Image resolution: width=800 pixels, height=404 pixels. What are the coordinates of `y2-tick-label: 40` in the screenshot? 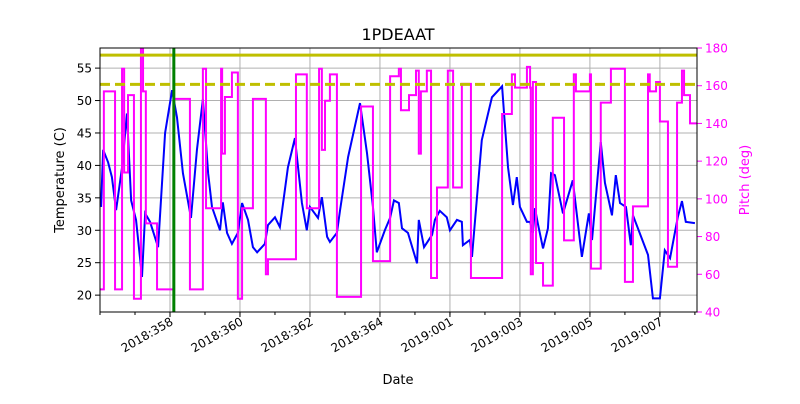 It's located at (712, 313).